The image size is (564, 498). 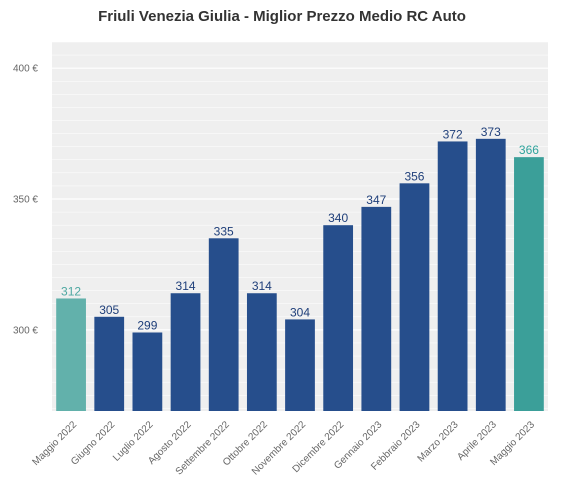 I want to click on data-label: 356, so click(x=414, y=176).